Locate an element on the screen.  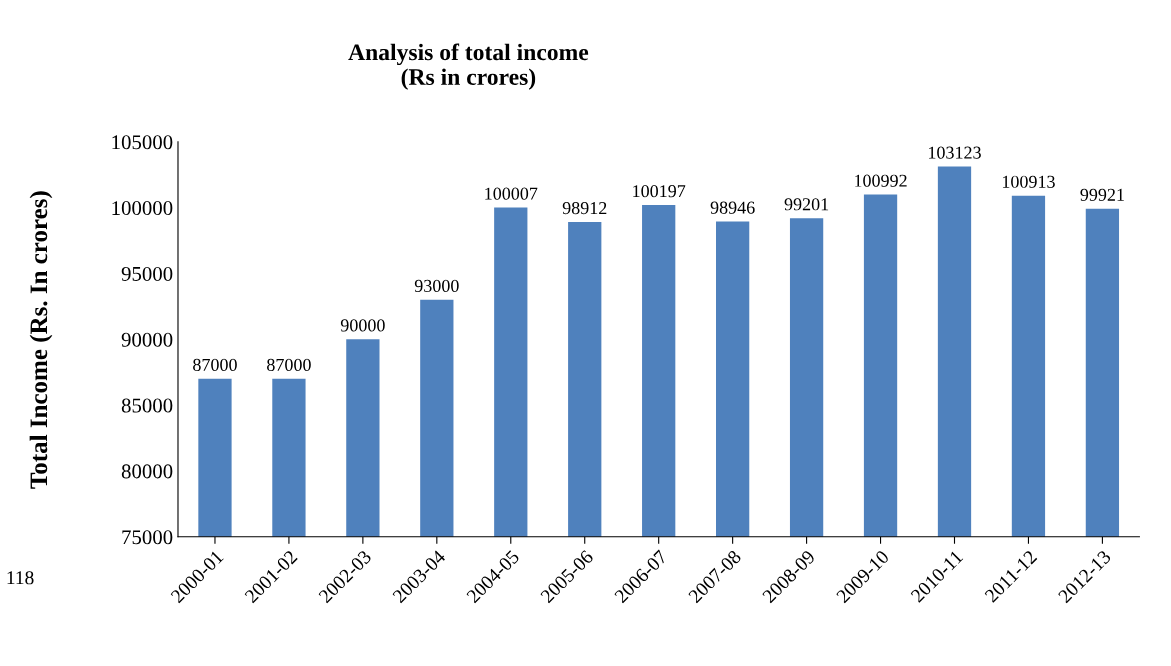
data-label: 100992 is located at coordinates (881, 180).